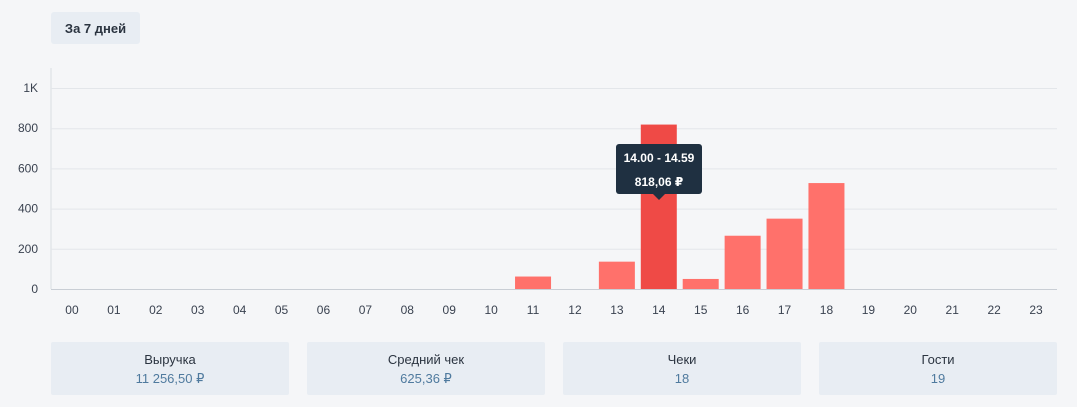 The width and height of the screenshot is (1077, 407). I want to click on x-tick-label: 19, so click(869, 310).